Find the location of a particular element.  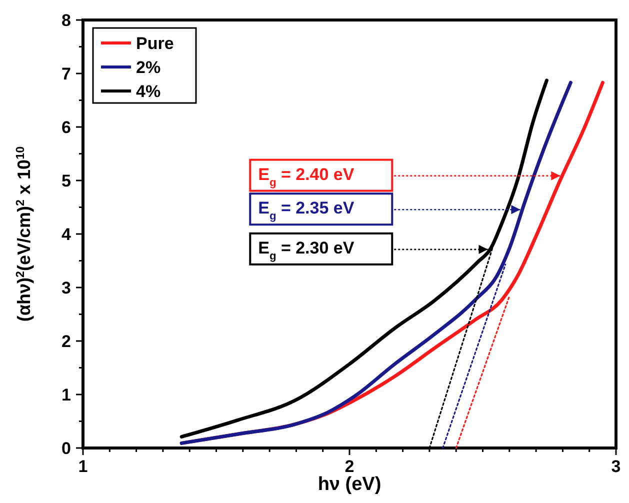

y-tick-label: 1 is located at coordinates (66, 395).